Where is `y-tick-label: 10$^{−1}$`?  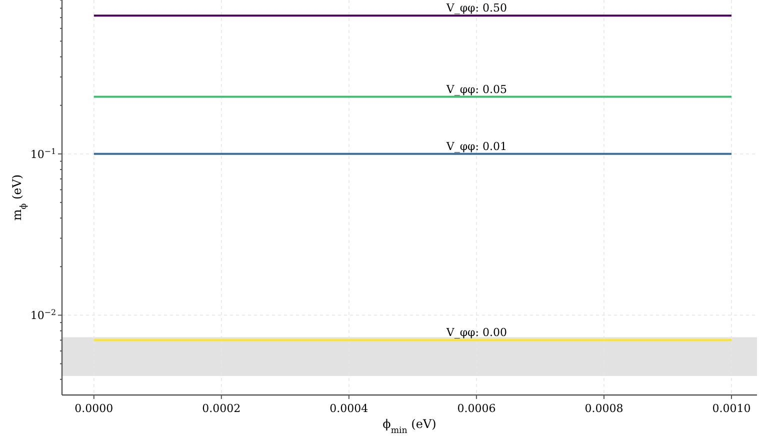 y-tick-label: 10$^{−1}$ is located at coordinates (43, 153).